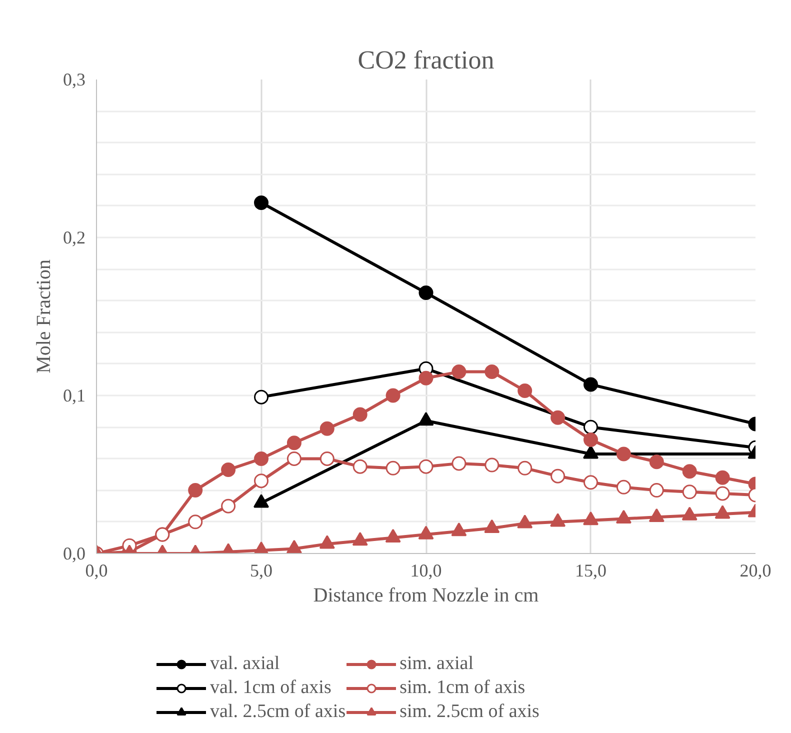 Image resolution: width=791 pixels, height=733 pixels. I want to click on y-tick-label: 0,0, so click(74, 554).